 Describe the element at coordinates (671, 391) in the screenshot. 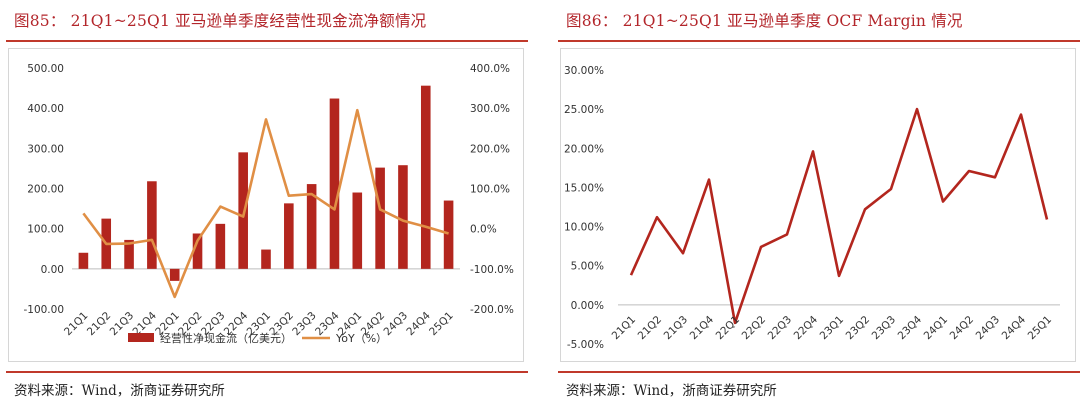

I see `right-source-note: 资料来源：Wind，浙商证券研究所` at that location.